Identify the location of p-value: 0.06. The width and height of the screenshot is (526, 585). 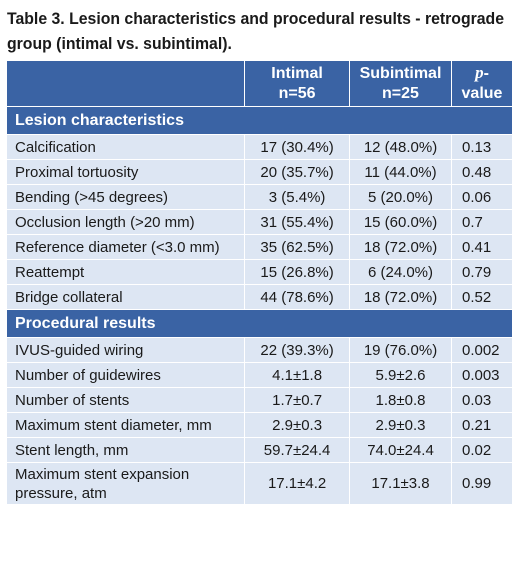
(482, 197).